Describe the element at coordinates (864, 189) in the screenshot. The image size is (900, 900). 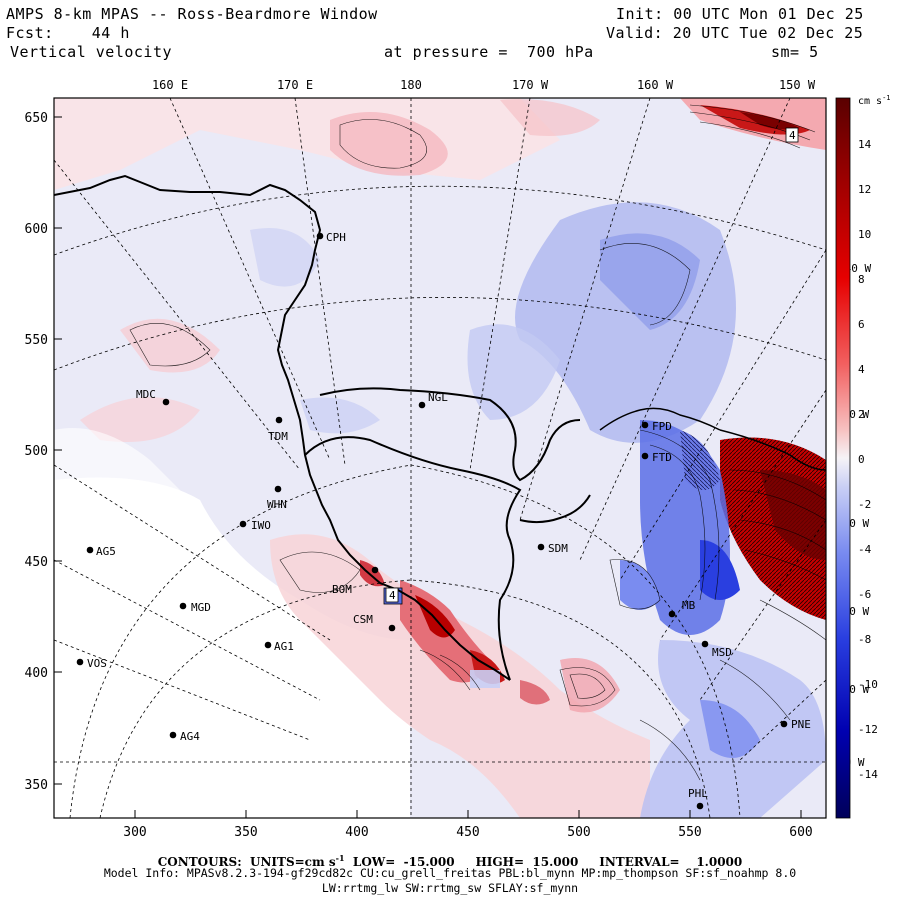
I see `colorbar-tick: 12` at that location.